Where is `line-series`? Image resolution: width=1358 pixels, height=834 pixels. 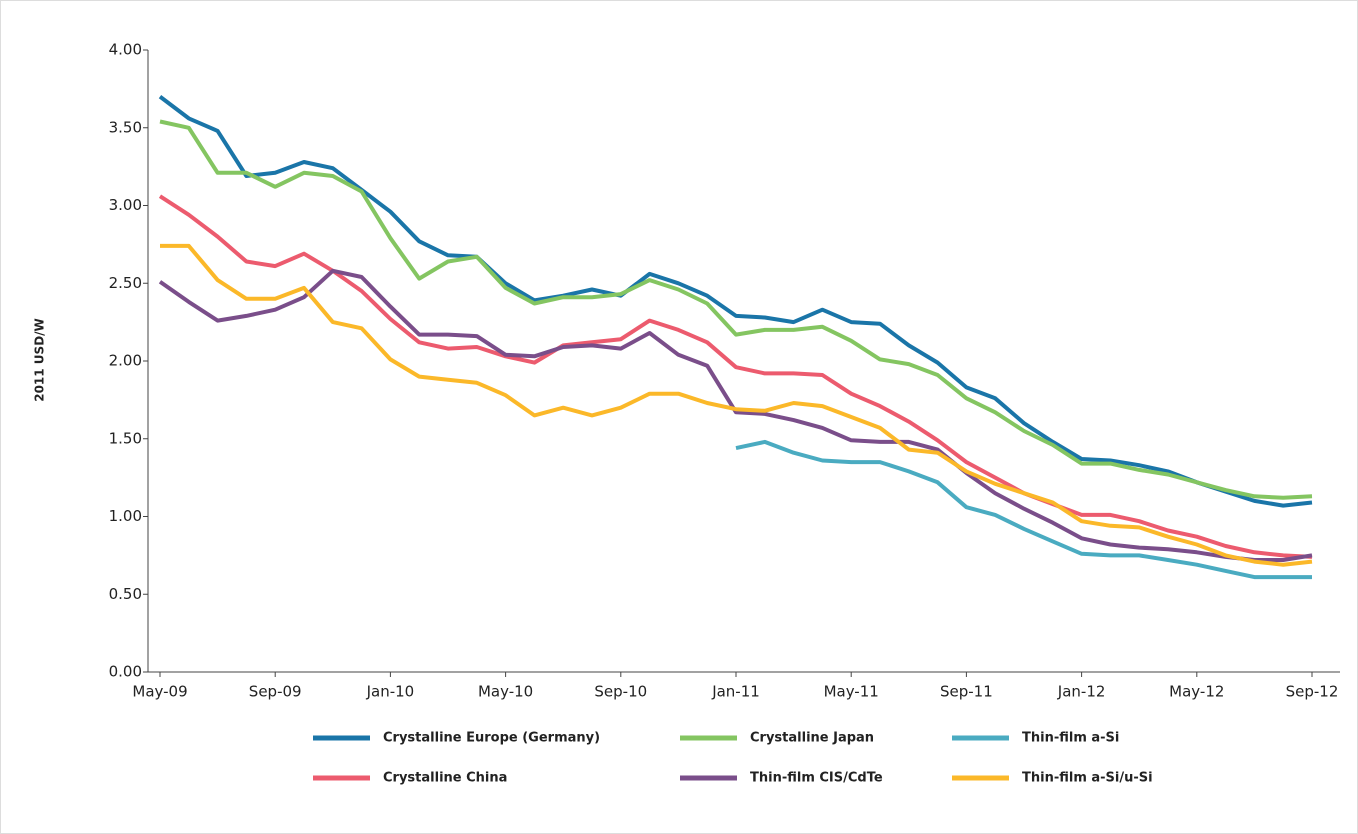
line-series is located at coordinates (1023, 509).